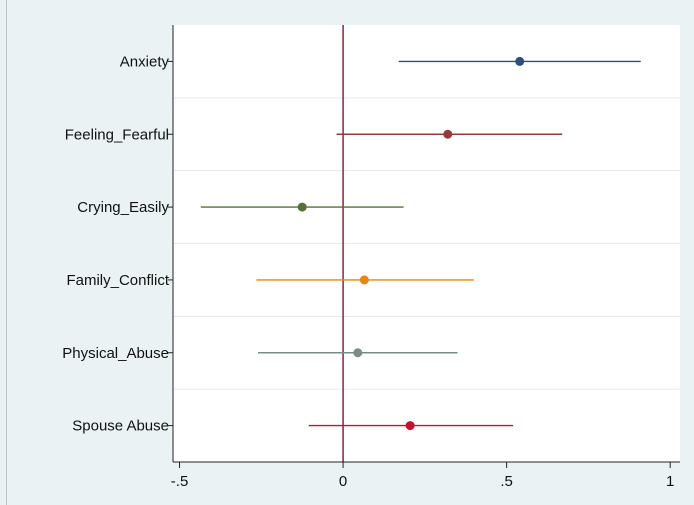 Image resolution: width=694 pixels, height=505 pixels. What do you see at coordinates (120, 426) in the screenshot?
I see `category-label: Spouse Abuse` at bounding box center [120, 426].